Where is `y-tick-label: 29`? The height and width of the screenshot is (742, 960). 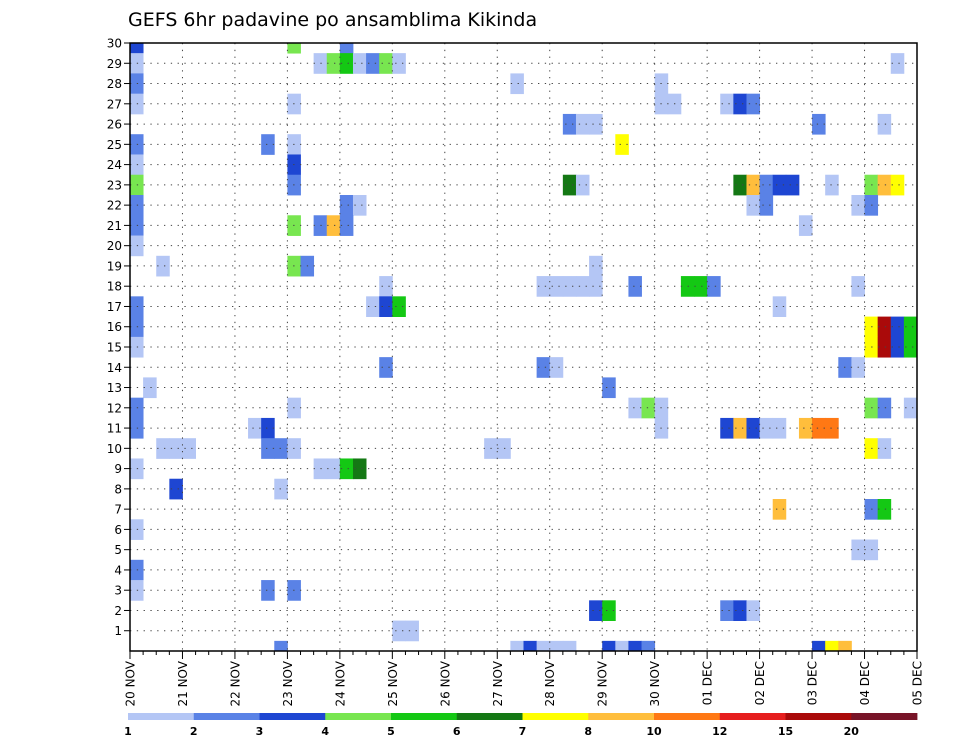
y-tick-label: 29 is located at coordinates (114, 64).